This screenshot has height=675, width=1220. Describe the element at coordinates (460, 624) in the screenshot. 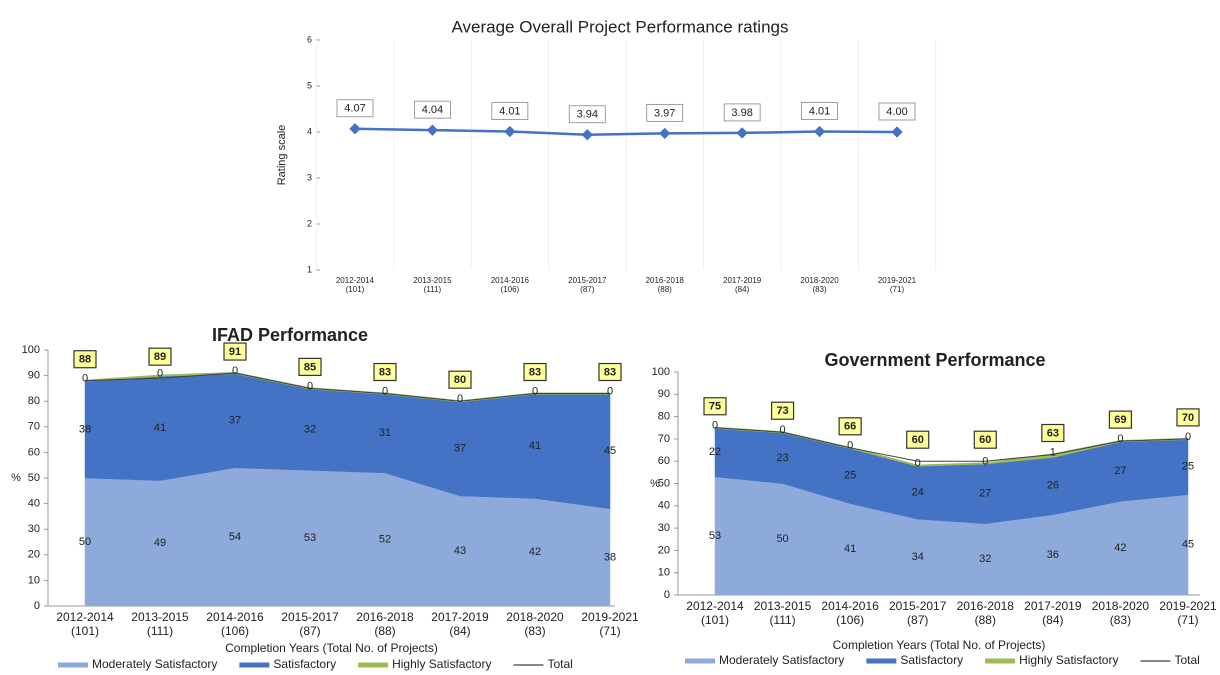

I see `x-tick-label: 2017-2019 (84)` at that location.